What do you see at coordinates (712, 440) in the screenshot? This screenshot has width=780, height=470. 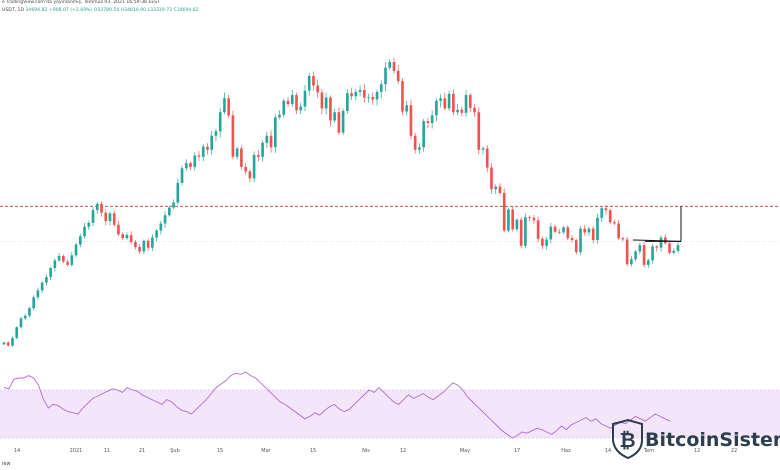 I see `logo-text: BitcoinSistemi` at bounding box center [712, 440].